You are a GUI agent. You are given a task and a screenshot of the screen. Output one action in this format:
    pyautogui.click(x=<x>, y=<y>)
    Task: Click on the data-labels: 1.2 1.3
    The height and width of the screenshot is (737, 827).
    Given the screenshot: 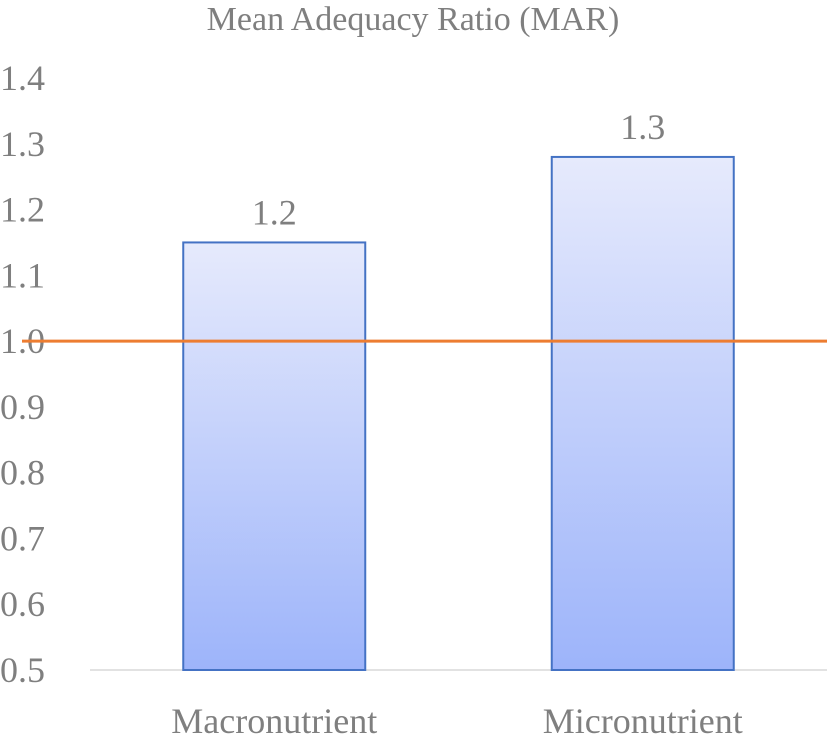 What is the action you would take?
    pyautogui.click(x=459, y=170)
    